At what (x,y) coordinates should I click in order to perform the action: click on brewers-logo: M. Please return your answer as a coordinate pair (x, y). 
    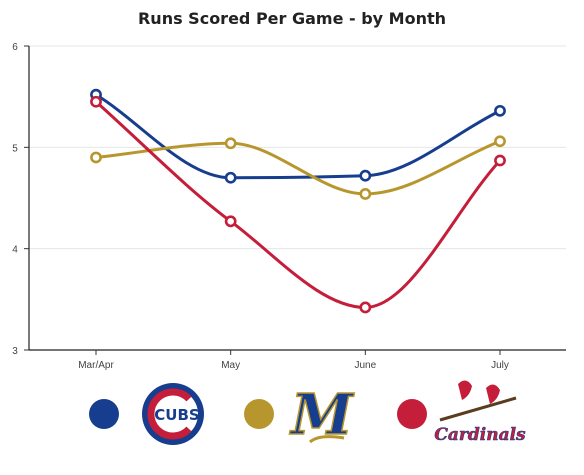
    Looking at the image, I should click on (322, 415).